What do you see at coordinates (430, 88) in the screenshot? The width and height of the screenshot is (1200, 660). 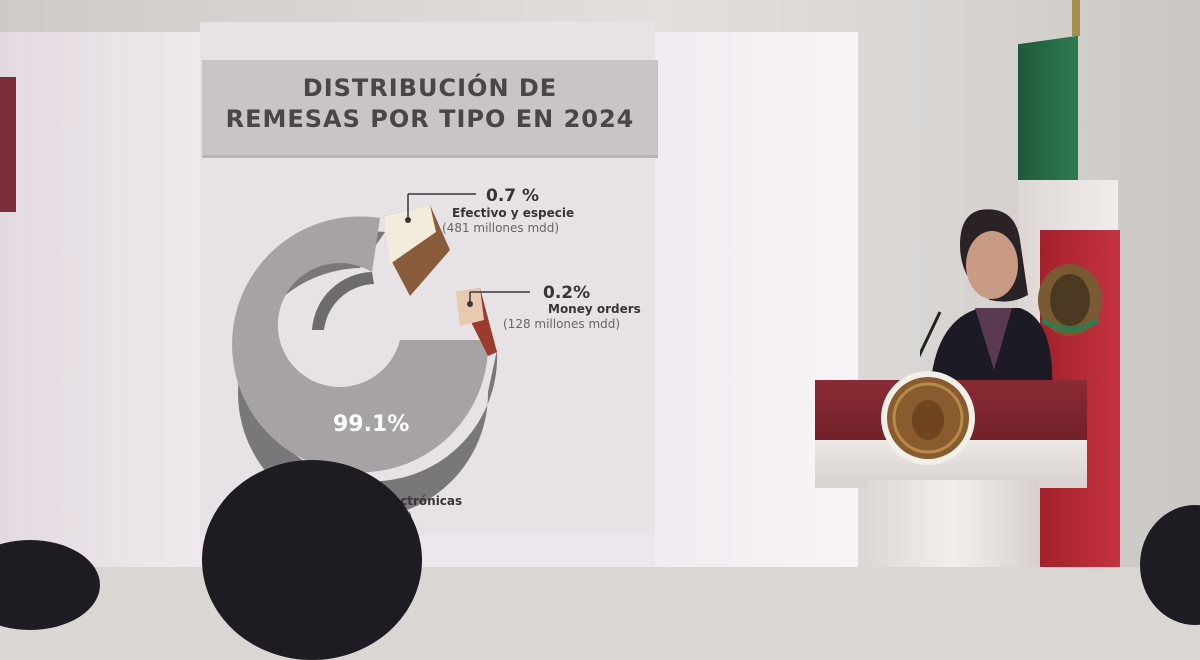 I see `slide-title-line-1: DISTRIBUCIÓN DE` at bounding box center [430, 88].